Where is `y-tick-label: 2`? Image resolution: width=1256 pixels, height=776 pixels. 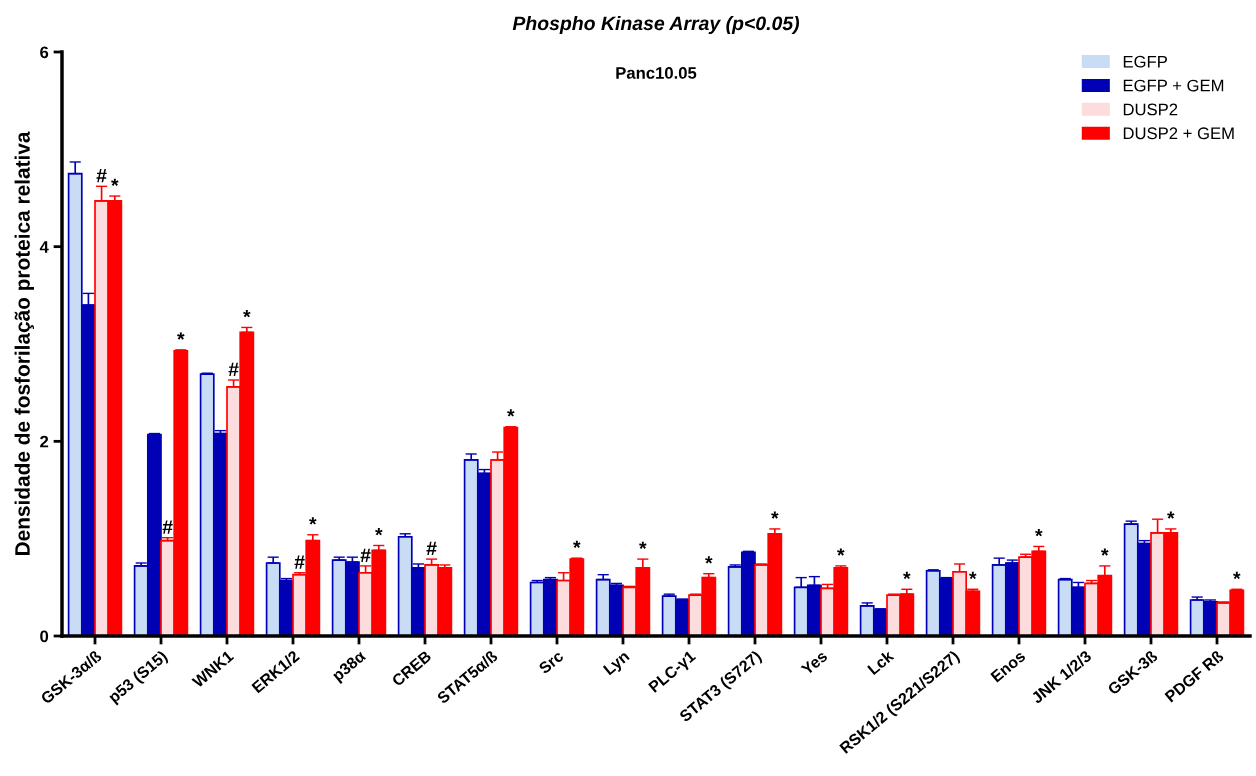
y-tick-label: 2 is located at coordinates (44, 441).